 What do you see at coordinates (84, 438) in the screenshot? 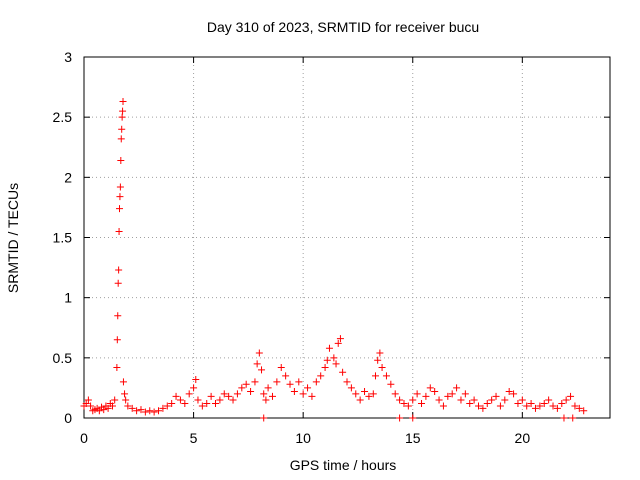
I see `x-tick-label: 0` at bounding box center [84, 438].